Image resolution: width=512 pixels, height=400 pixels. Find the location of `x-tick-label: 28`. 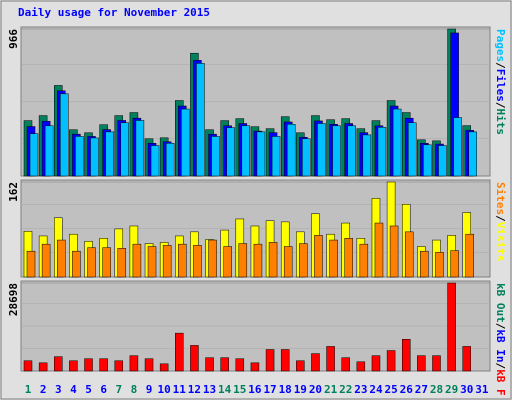

x-tick-label: 28 is located at coordinates (436, 389).